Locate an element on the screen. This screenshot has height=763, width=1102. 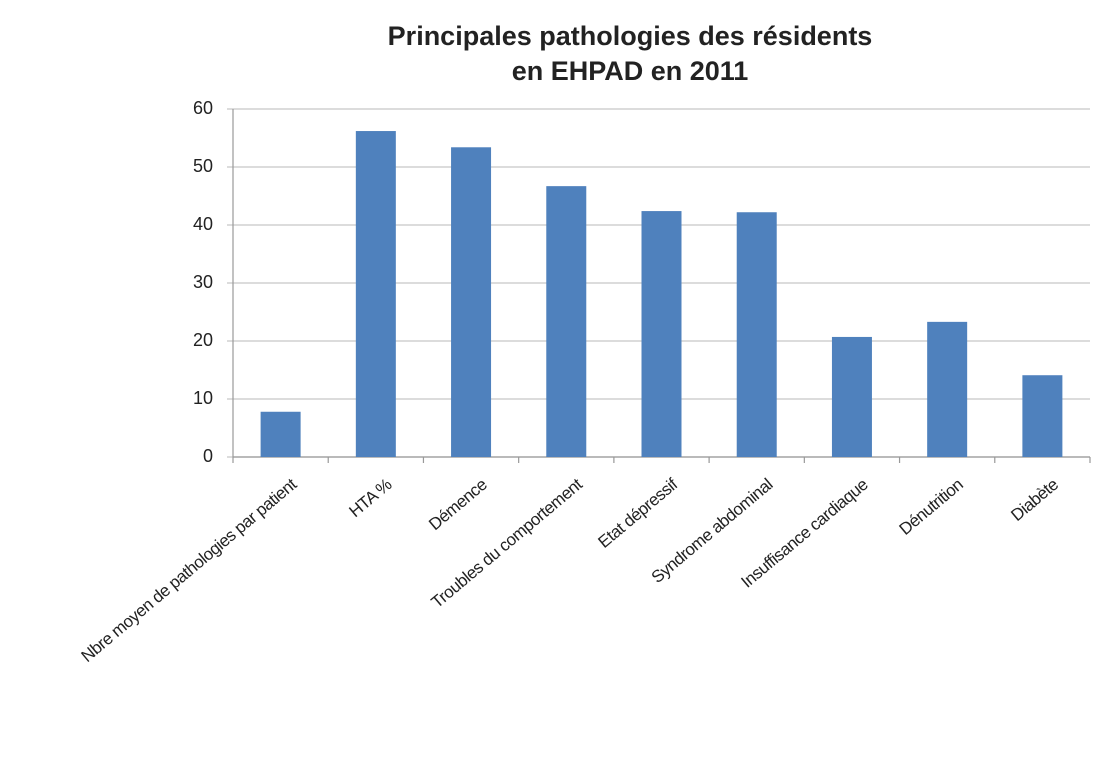
x-tick-label: Dénutrition is located at coordinates (931, 507).